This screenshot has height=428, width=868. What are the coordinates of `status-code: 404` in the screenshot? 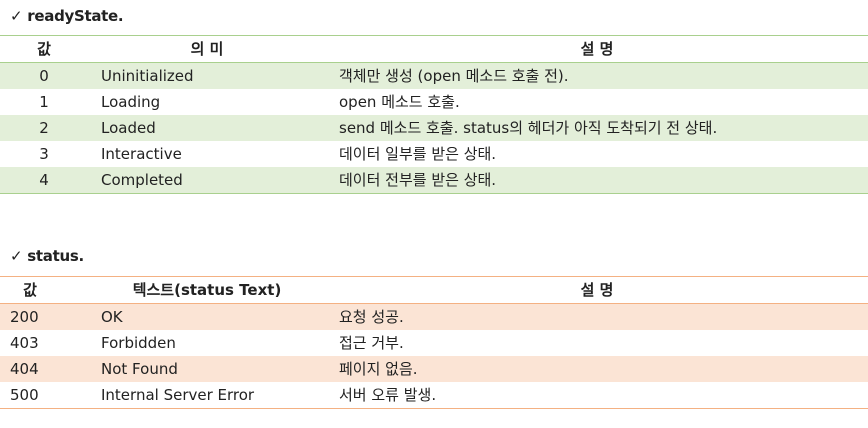 It's located at (24, 369).